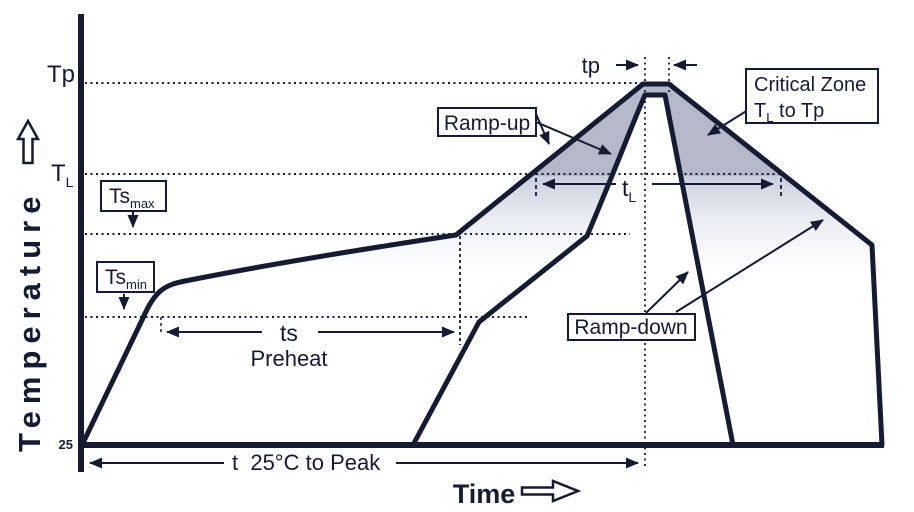 This screenshot has height=512, width=914. Describe the element at coordinates (306, 462) in the screenshot. I see `time-to-peak-label: t 25°C to Peak` at that location.